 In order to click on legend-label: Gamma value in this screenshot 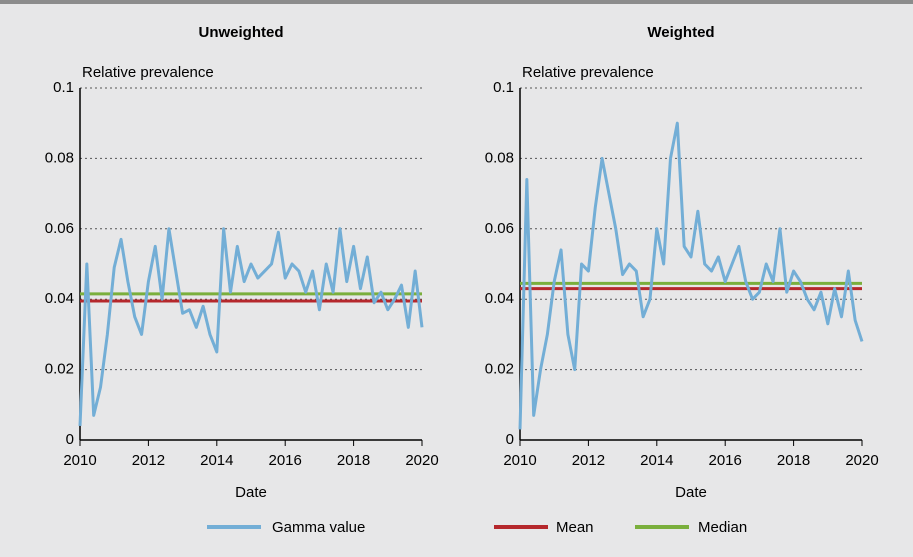, I will do `click(318, 527)`.